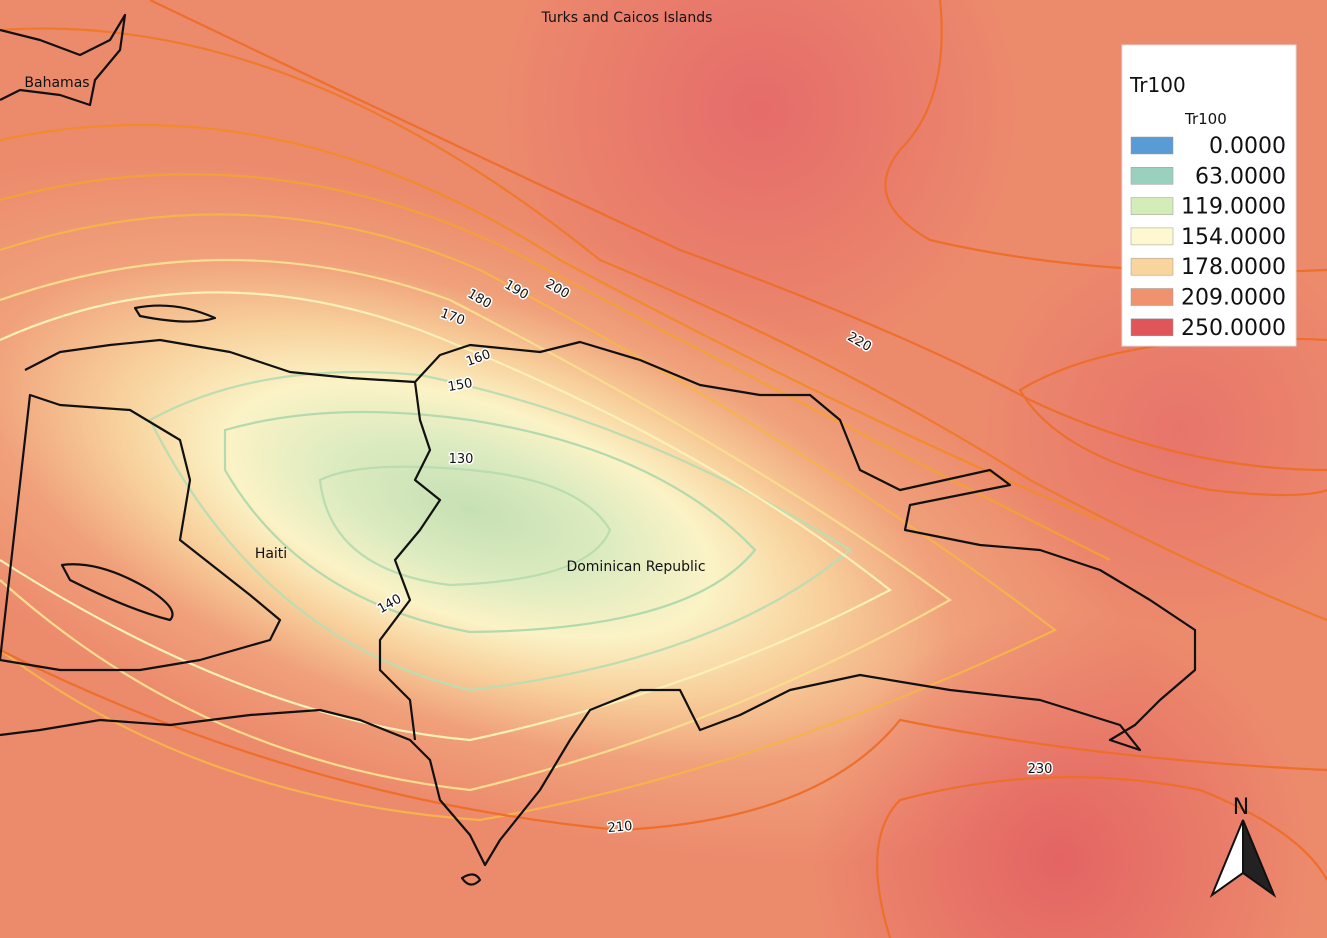  What do you see at coordinates (410, 561) in the screenshot?
I see `border` at bounding box center [410, 561].